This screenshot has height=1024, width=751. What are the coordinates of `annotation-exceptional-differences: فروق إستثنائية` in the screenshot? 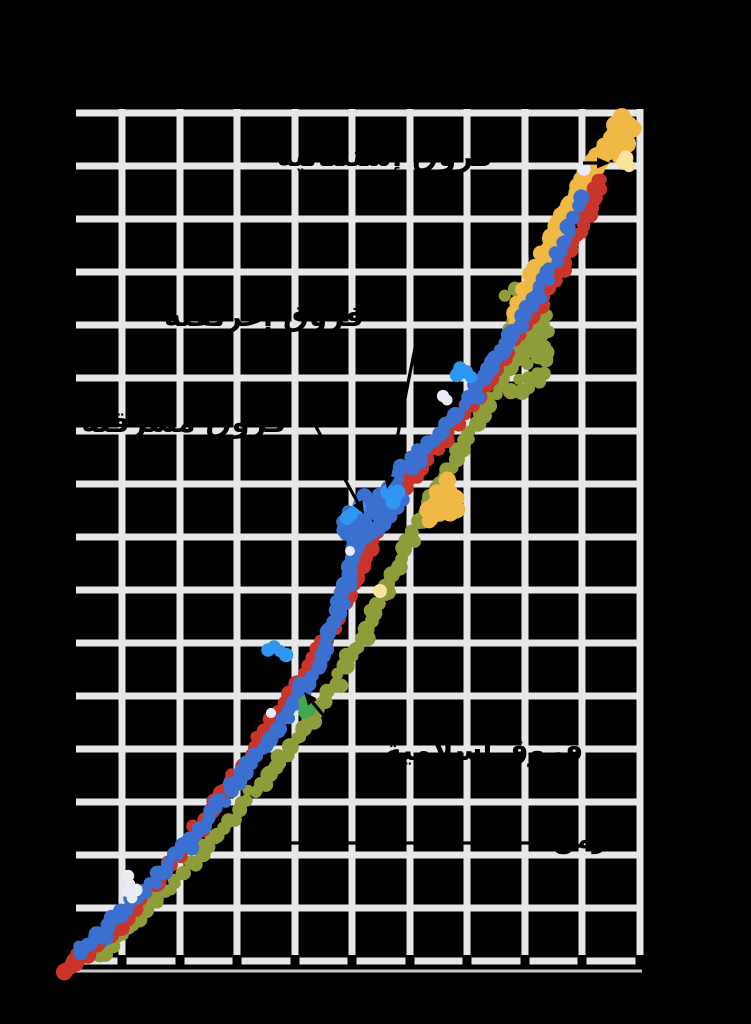 It's located at (385, 155).